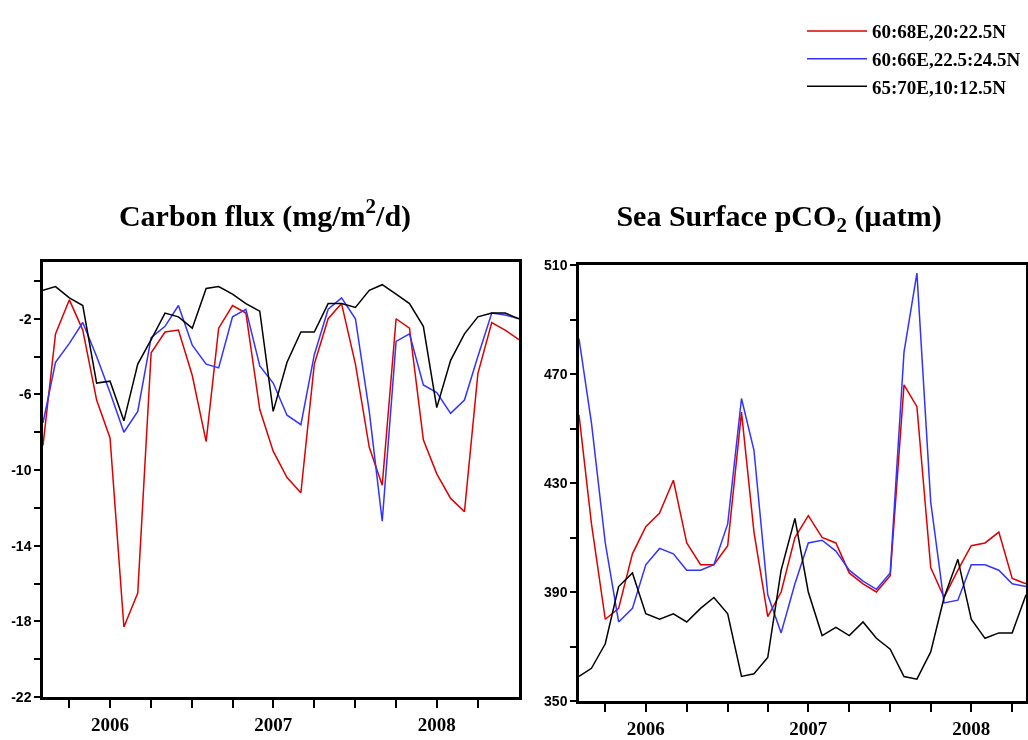 The height and width of the screenshot is (740, 1028). I want to click on y-tick-label: 470, so click(556, 373).